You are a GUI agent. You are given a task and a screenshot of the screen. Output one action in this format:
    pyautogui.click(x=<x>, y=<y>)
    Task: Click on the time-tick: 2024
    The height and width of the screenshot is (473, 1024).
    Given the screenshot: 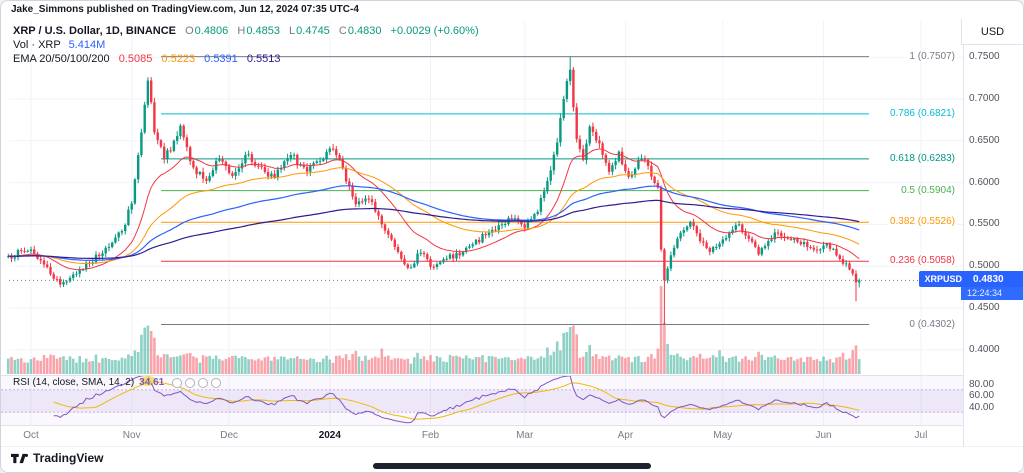 What is the action you would take?
    pyautogui.click(x=329, y=435)
    